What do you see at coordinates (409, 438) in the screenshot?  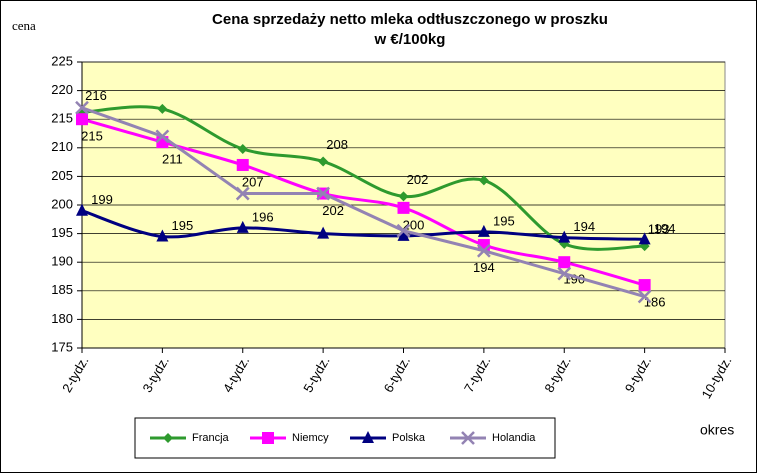 I see `legend-label: Polska` at bounding box center [409, 438].